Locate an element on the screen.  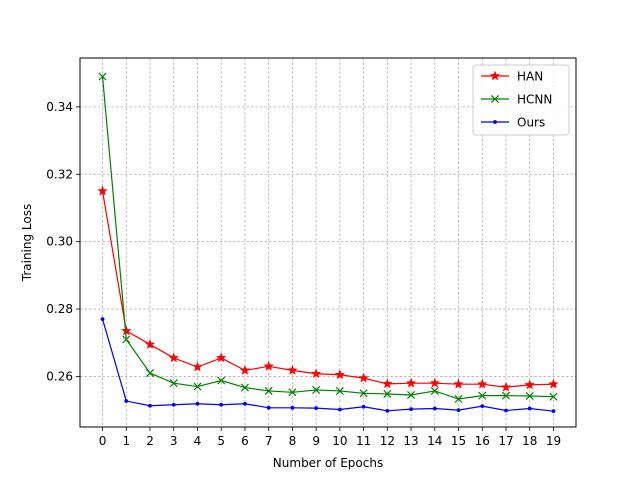
legend-entry-han: HAN is located at coordinates (512, 77).